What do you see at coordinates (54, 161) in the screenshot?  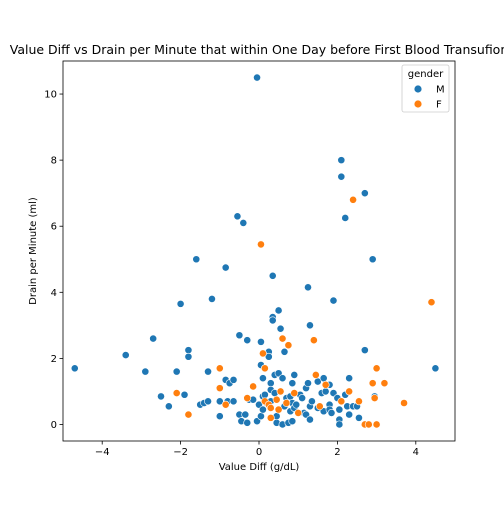 I see `y-tick-label: 8` at bounding box center [54, 161].